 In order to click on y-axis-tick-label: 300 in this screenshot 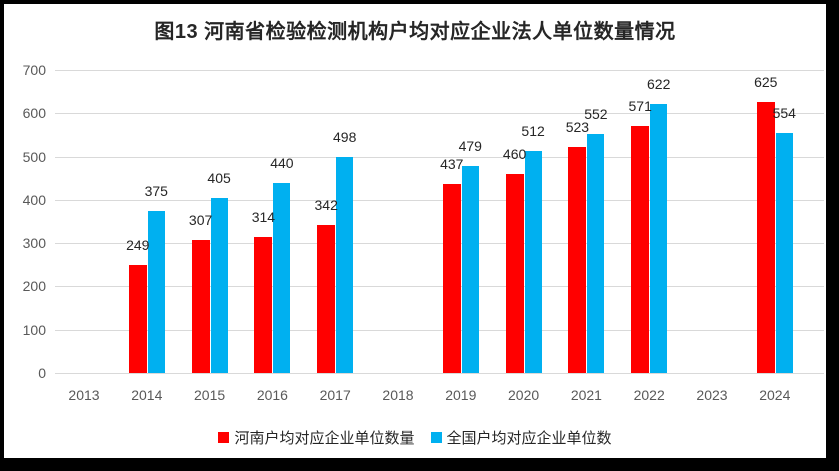, I will do `click(34, 243)`.